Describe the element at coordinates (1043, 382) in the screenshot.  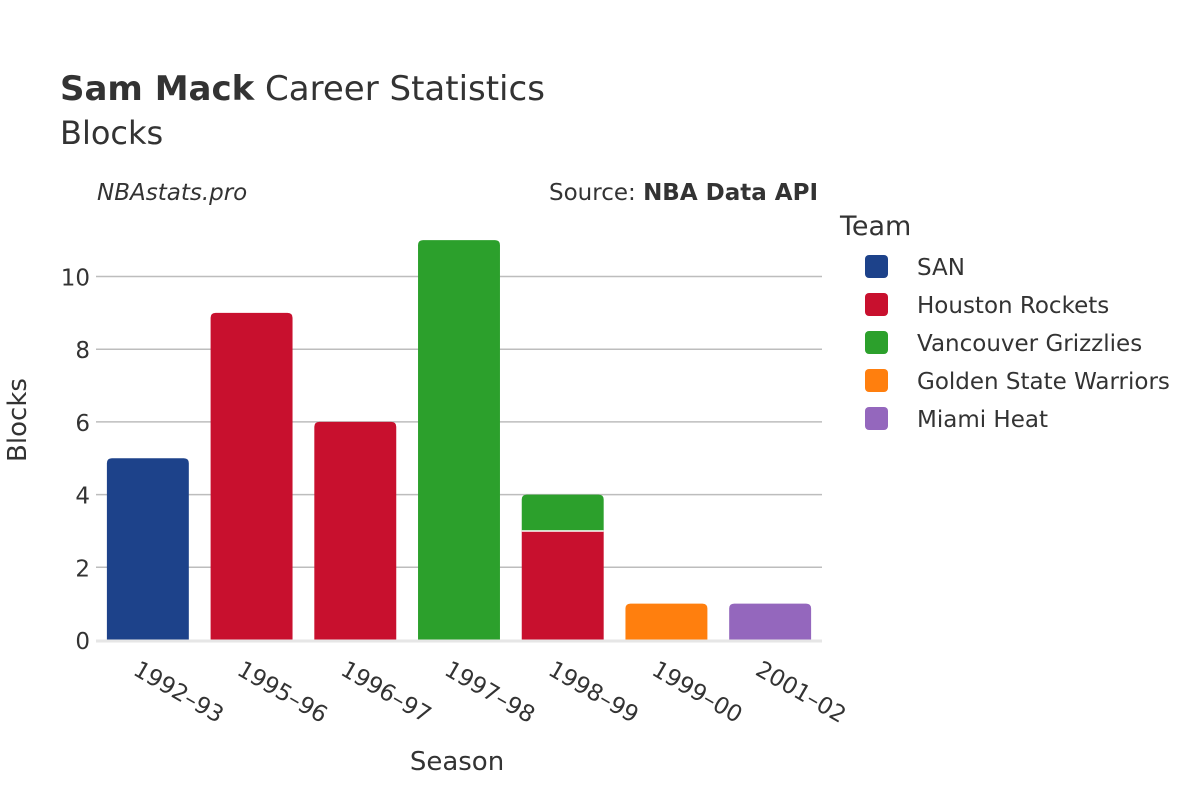
I see `legend-label: Golden State Warriors` at that location.